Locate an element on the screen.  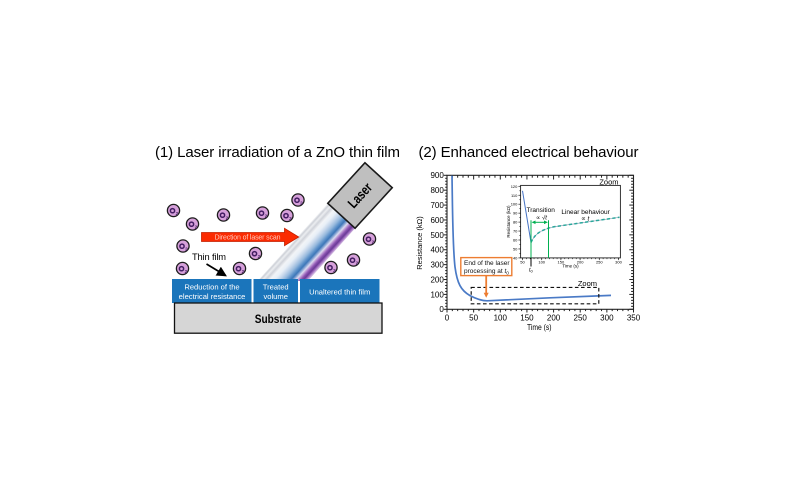
svg-text: 800 is located at coordinates (437, 190).